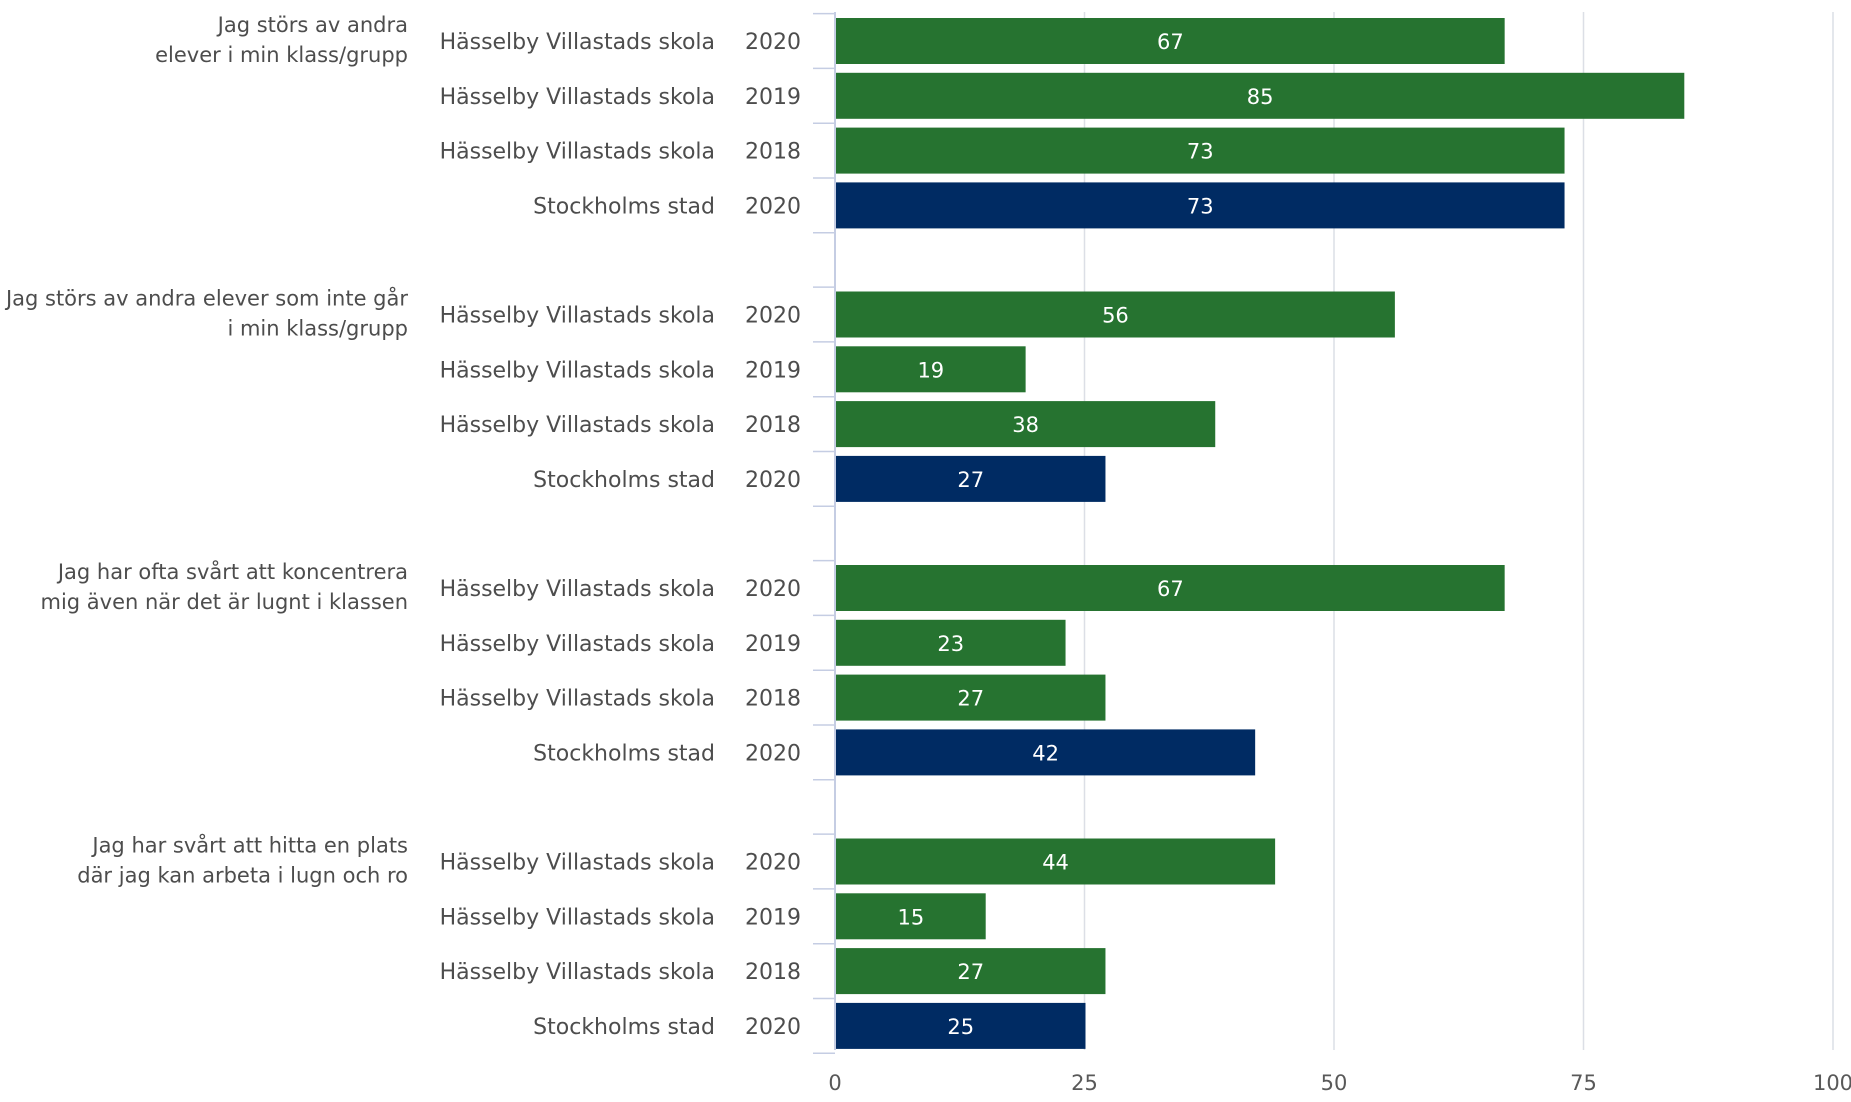 Image resolution: width=1851 pixels, height=1102 pixels. Describe the element at coordinates (834, 1083) in the screenshot. I see `x-tick-label-0: 0` at that location.